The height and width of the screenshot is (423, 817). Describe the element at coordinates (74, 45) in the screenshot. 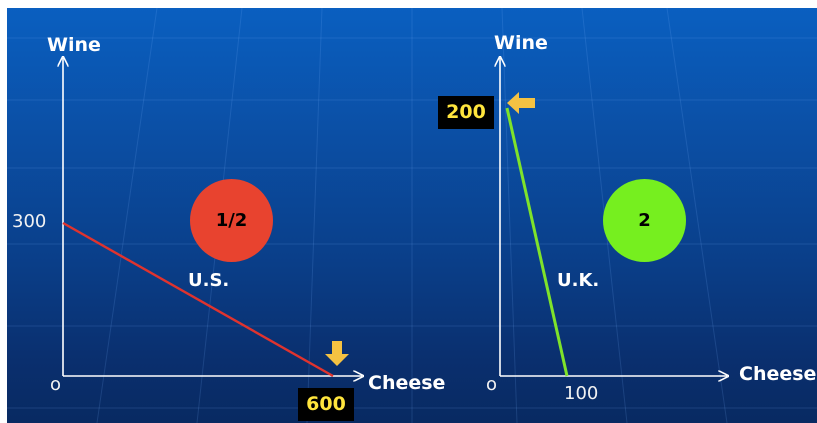

I see `us-y-axis-label: Wine` at that location.